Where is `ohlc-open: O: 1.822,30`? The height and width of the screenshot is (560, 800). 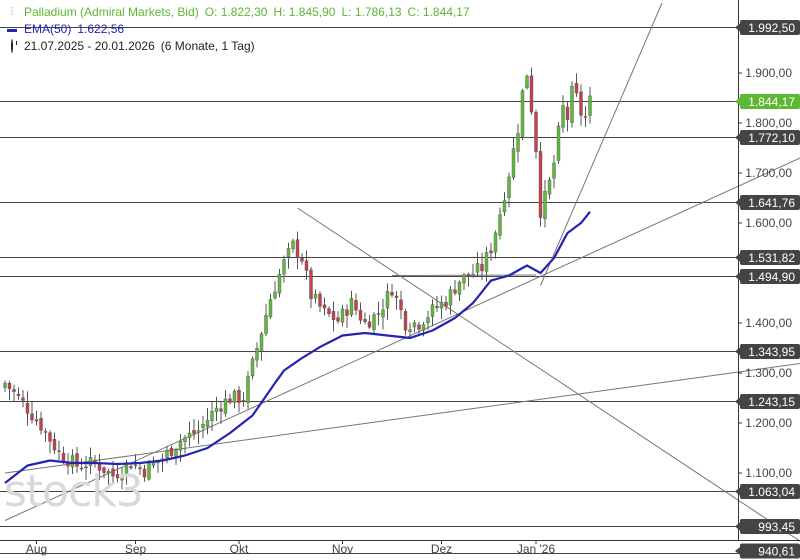
ohlc-open: O: 1.822,30 is located at coordinates (236, 12).